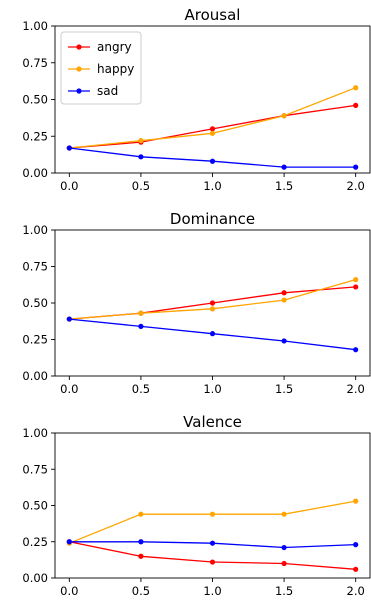  Describe the element at coordinates (79, 69) in the screenshot. I see `legend-marker-happy` at that location.